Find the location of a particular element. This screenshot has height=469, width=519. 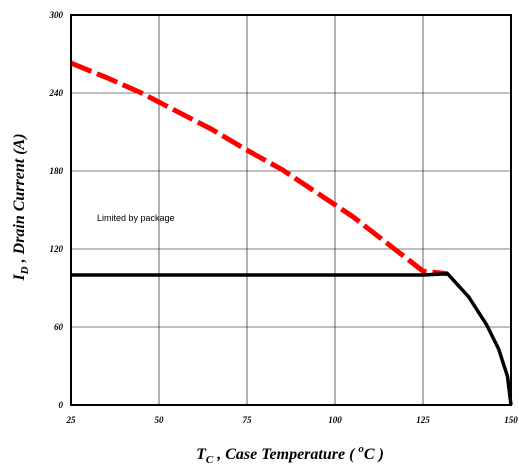

y-tick-label: 60 is located at coordinates (59, 327).